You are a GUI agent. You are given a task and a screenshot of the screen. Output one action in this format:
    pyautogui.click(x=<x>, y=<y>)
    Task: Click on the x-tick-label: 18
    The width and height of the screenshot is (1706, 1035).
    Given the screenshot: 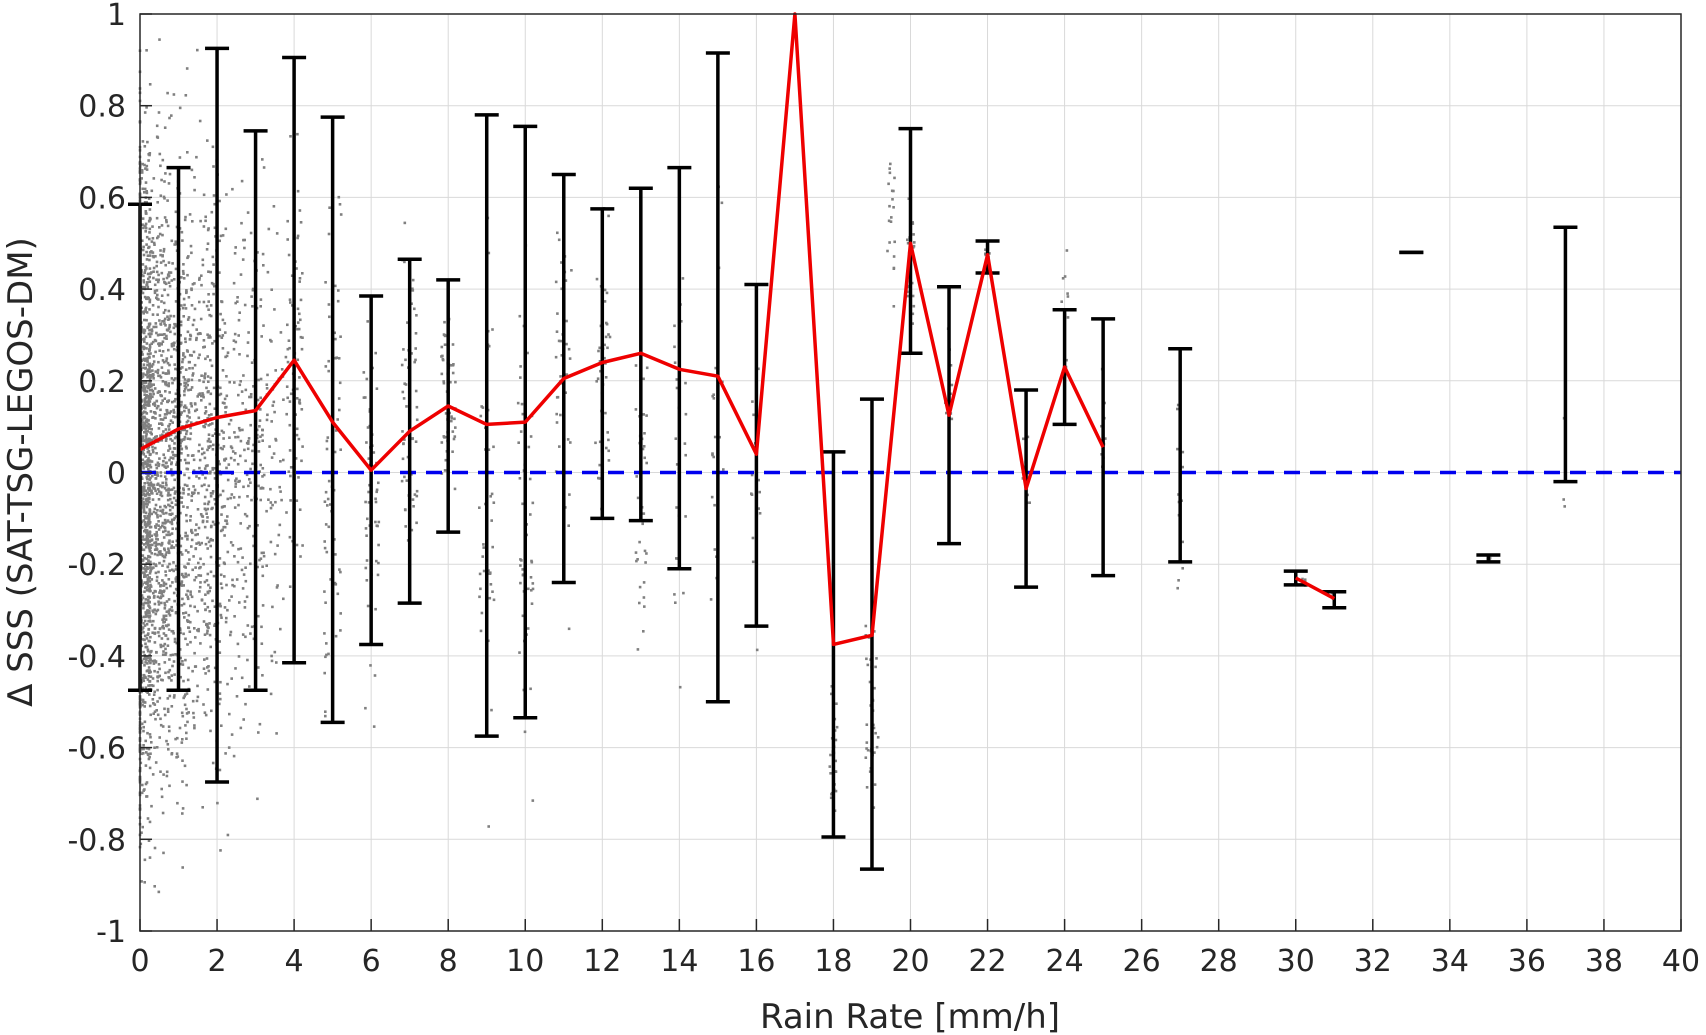 What is the action you would take?
    pyautogui.click(x=833, y=961)
    